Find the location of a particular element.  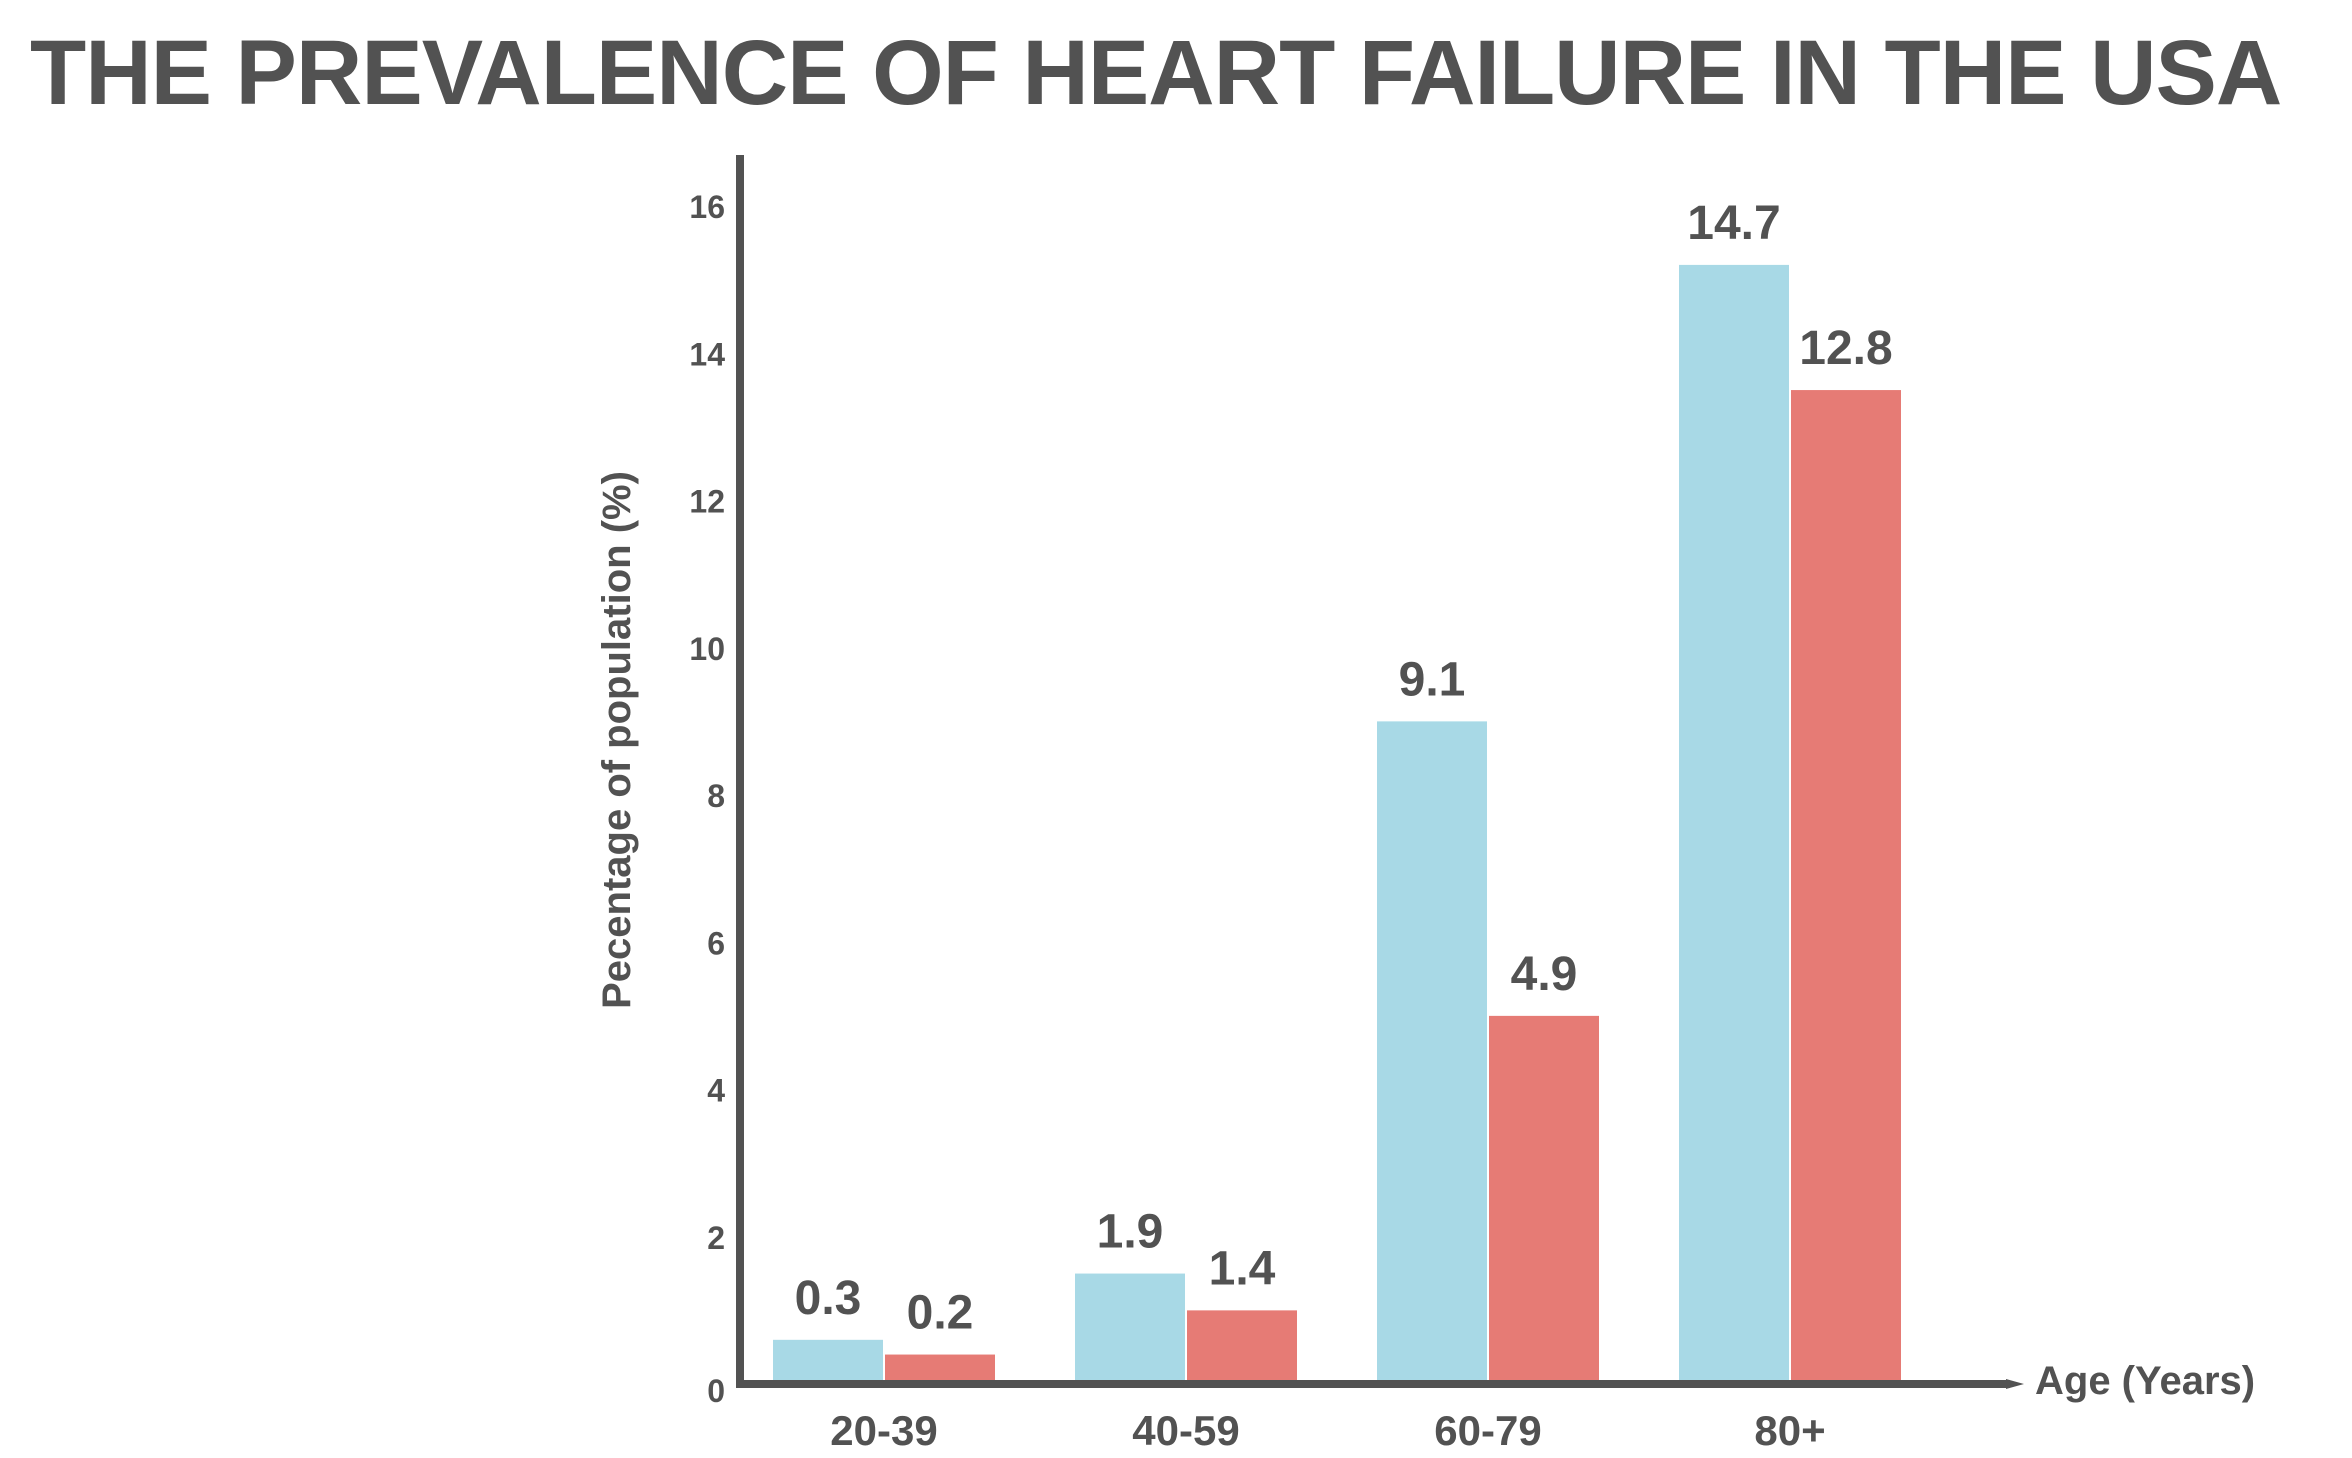

bar-series-b-80+ is located at coordinates (1846, 885).